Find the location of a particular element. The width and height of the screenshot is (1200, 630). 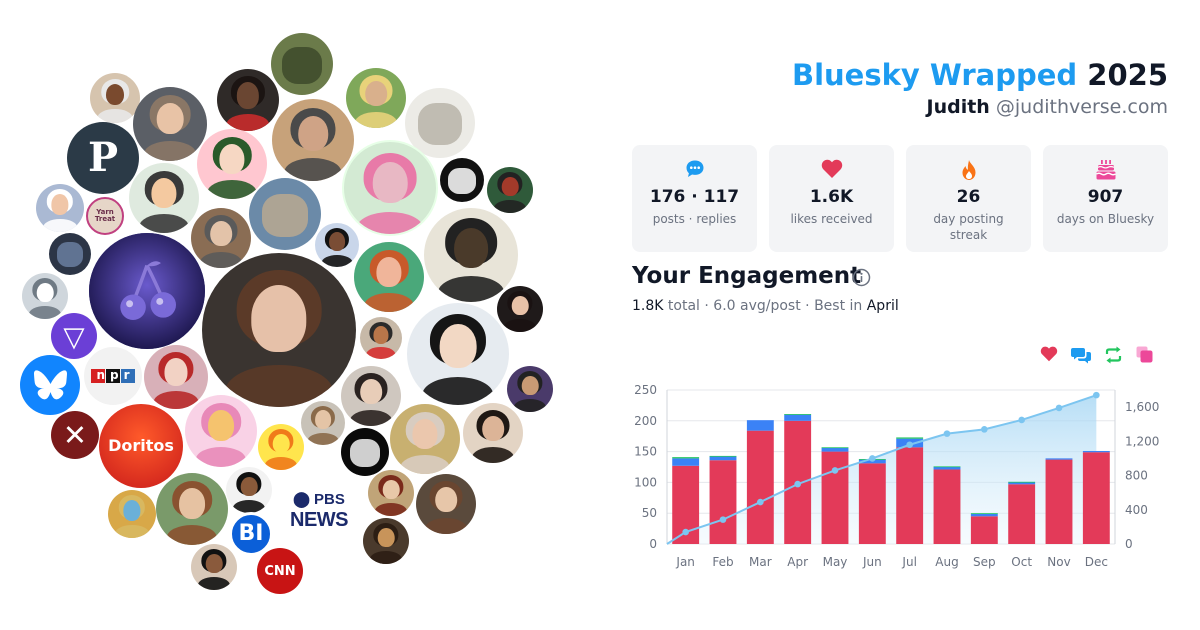

avatar: Yarn Treat is located at coordinates (105, 216).